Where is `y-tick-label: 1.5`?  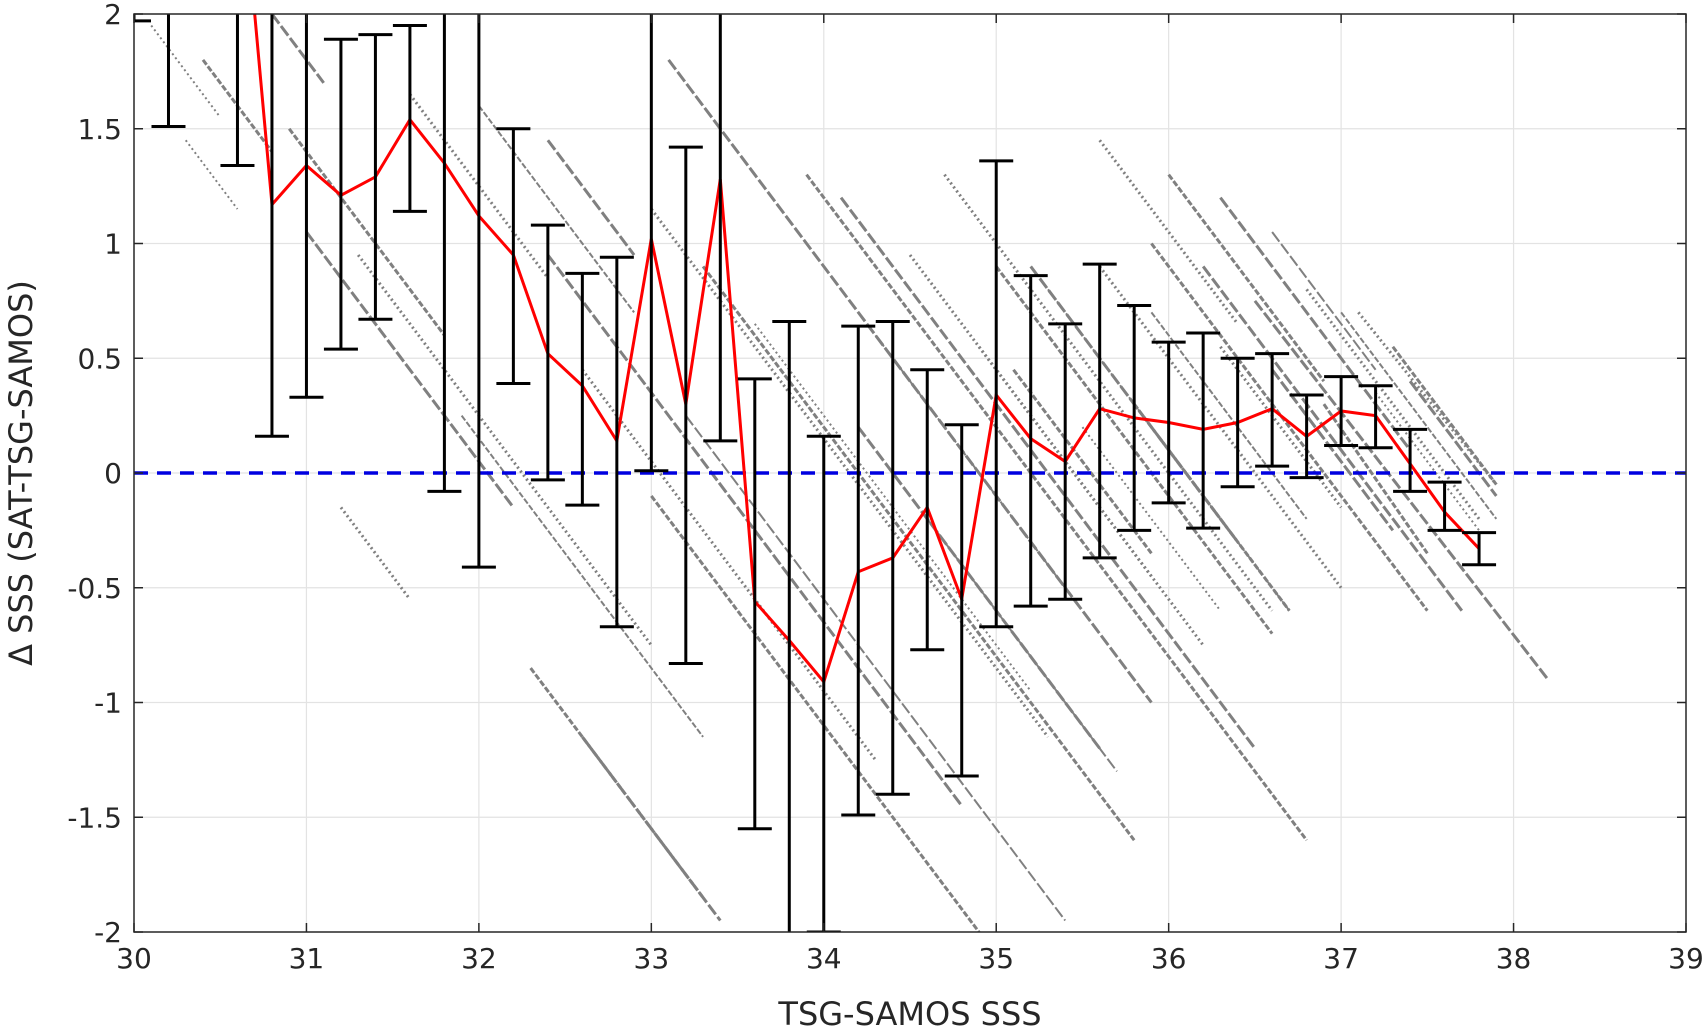
y-tick-label: 1.5 is located at coordinates (99, 129).